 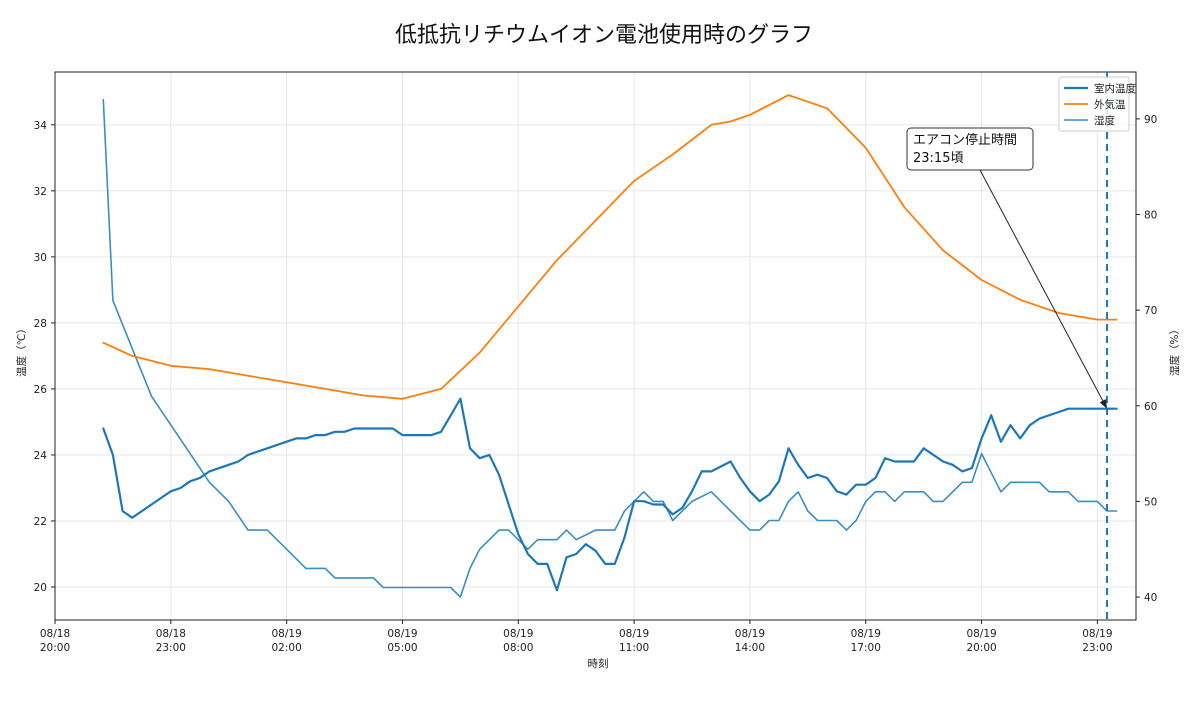 I want to click on y-tick-label-right: 80, so click(x=1150, y=215).